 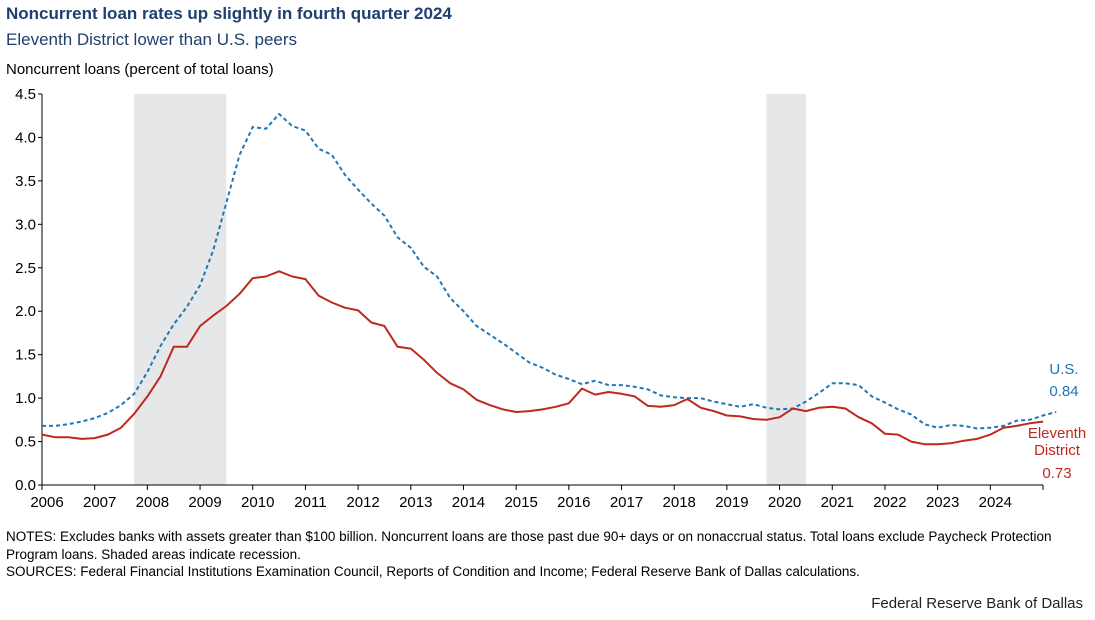 I want to click on y-tick-label: 1.5, so click(x=25, y=355).